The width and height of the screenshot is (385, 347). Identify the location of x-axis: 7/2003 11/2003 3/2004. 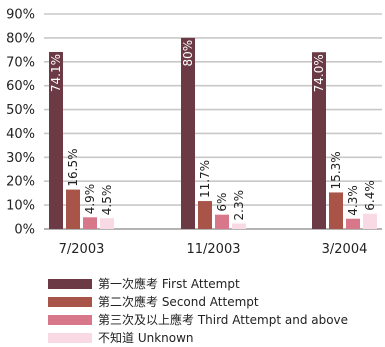
(213, 249).